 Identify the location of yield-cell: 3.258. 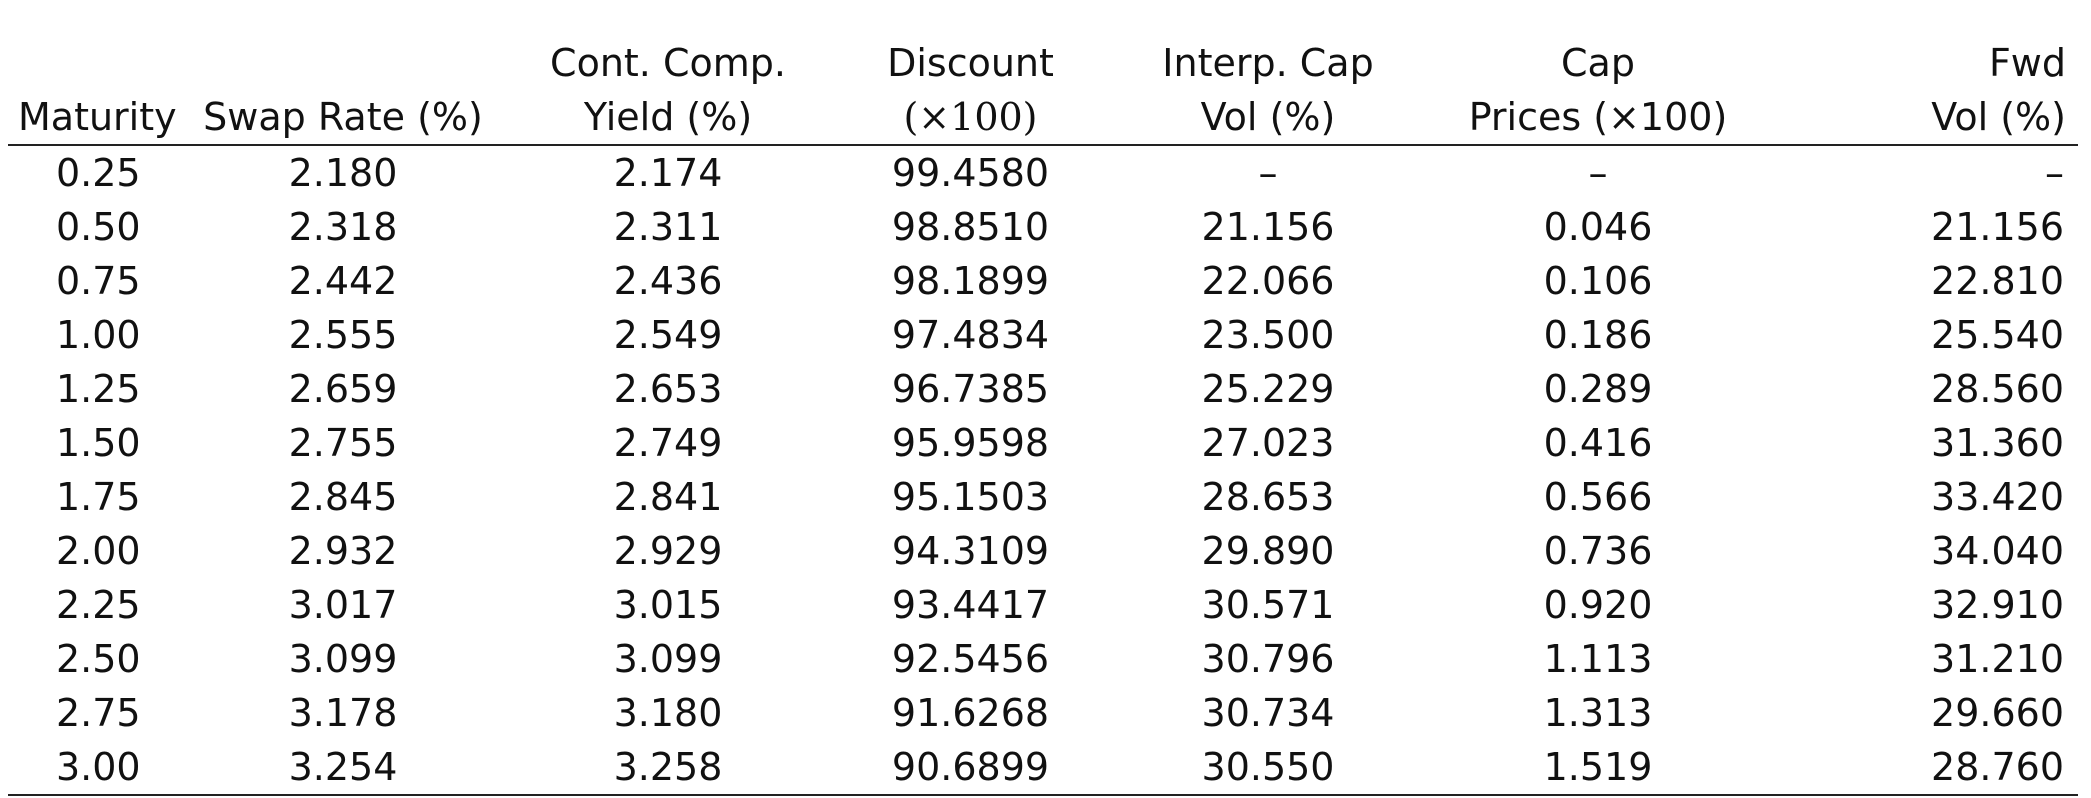
(668, 767).